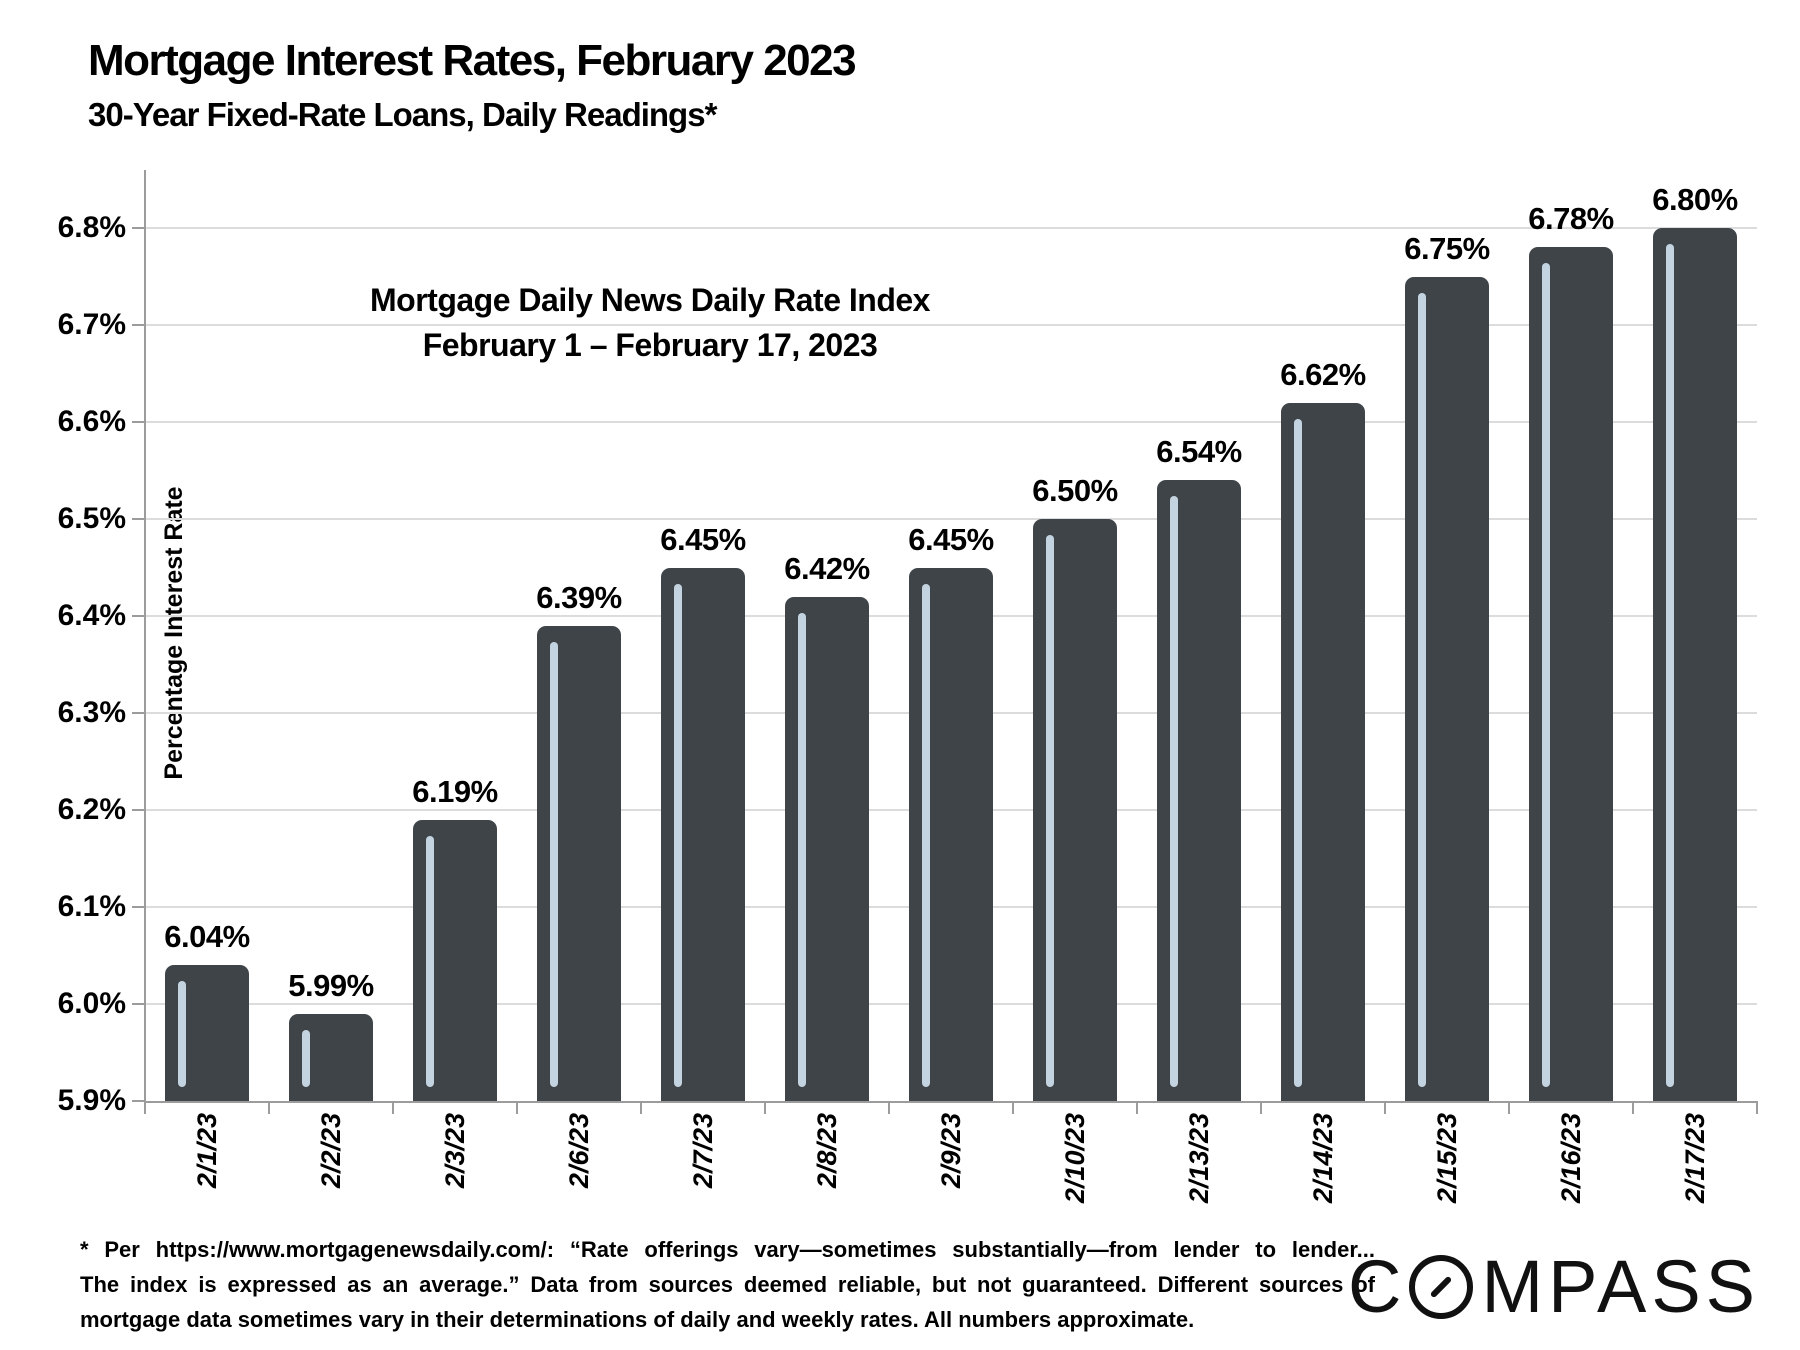  What do you see at coordinates (91, 1003) in the screenshot?
I see `y-tick-label: 6.0%` at bounding box center [91, 1003].